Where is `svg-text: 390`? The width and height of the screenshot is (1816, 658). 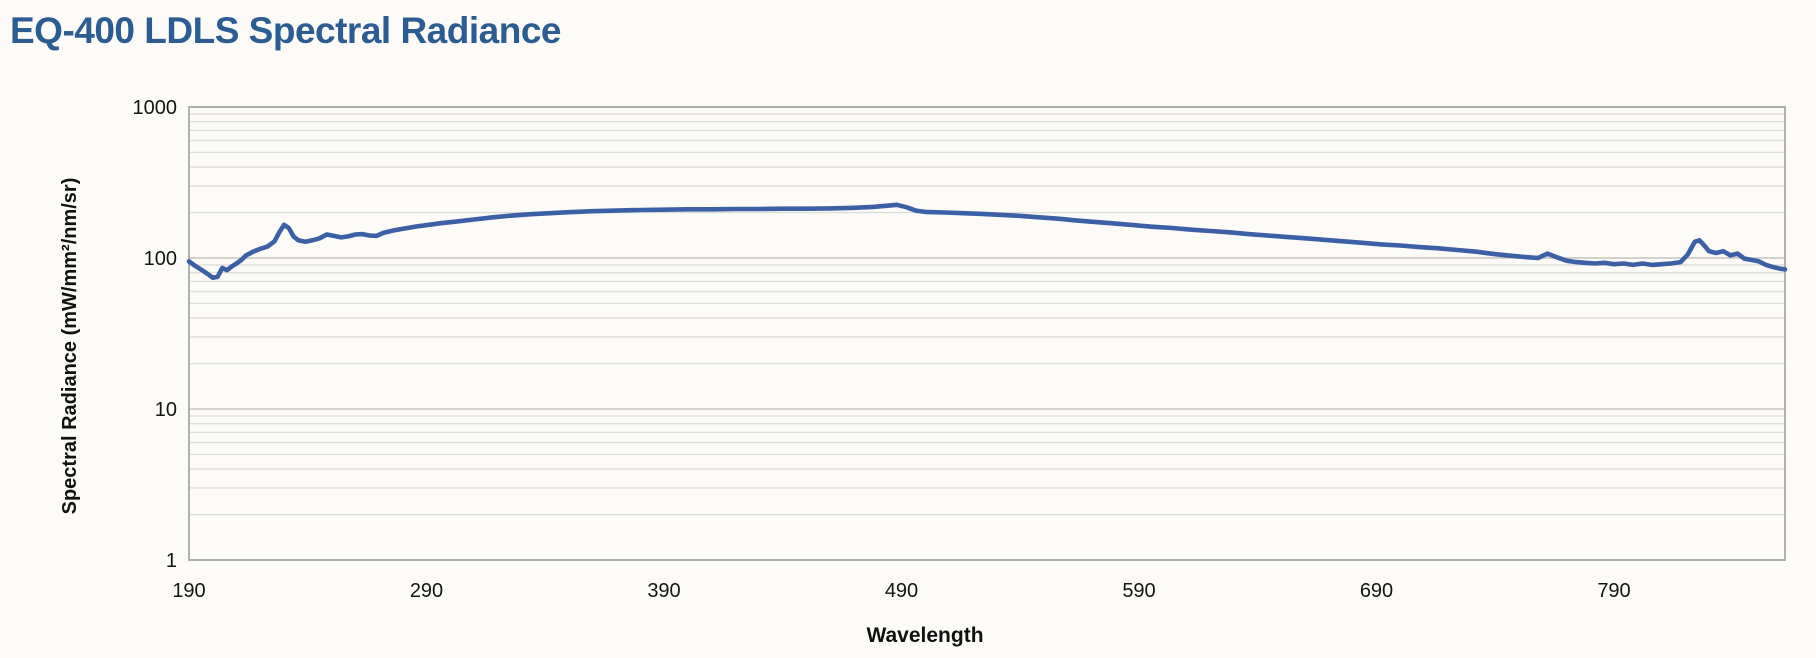
svg-text: 390 is located at coordinates (663, 591).